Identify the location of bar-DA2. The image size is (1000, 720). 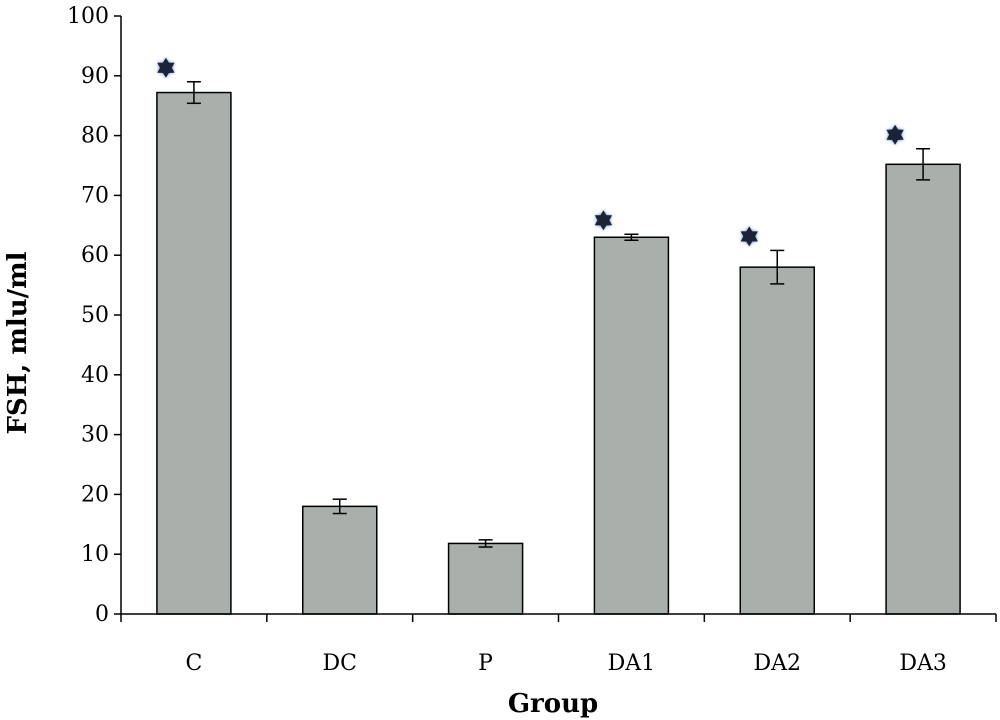
(777, 440).